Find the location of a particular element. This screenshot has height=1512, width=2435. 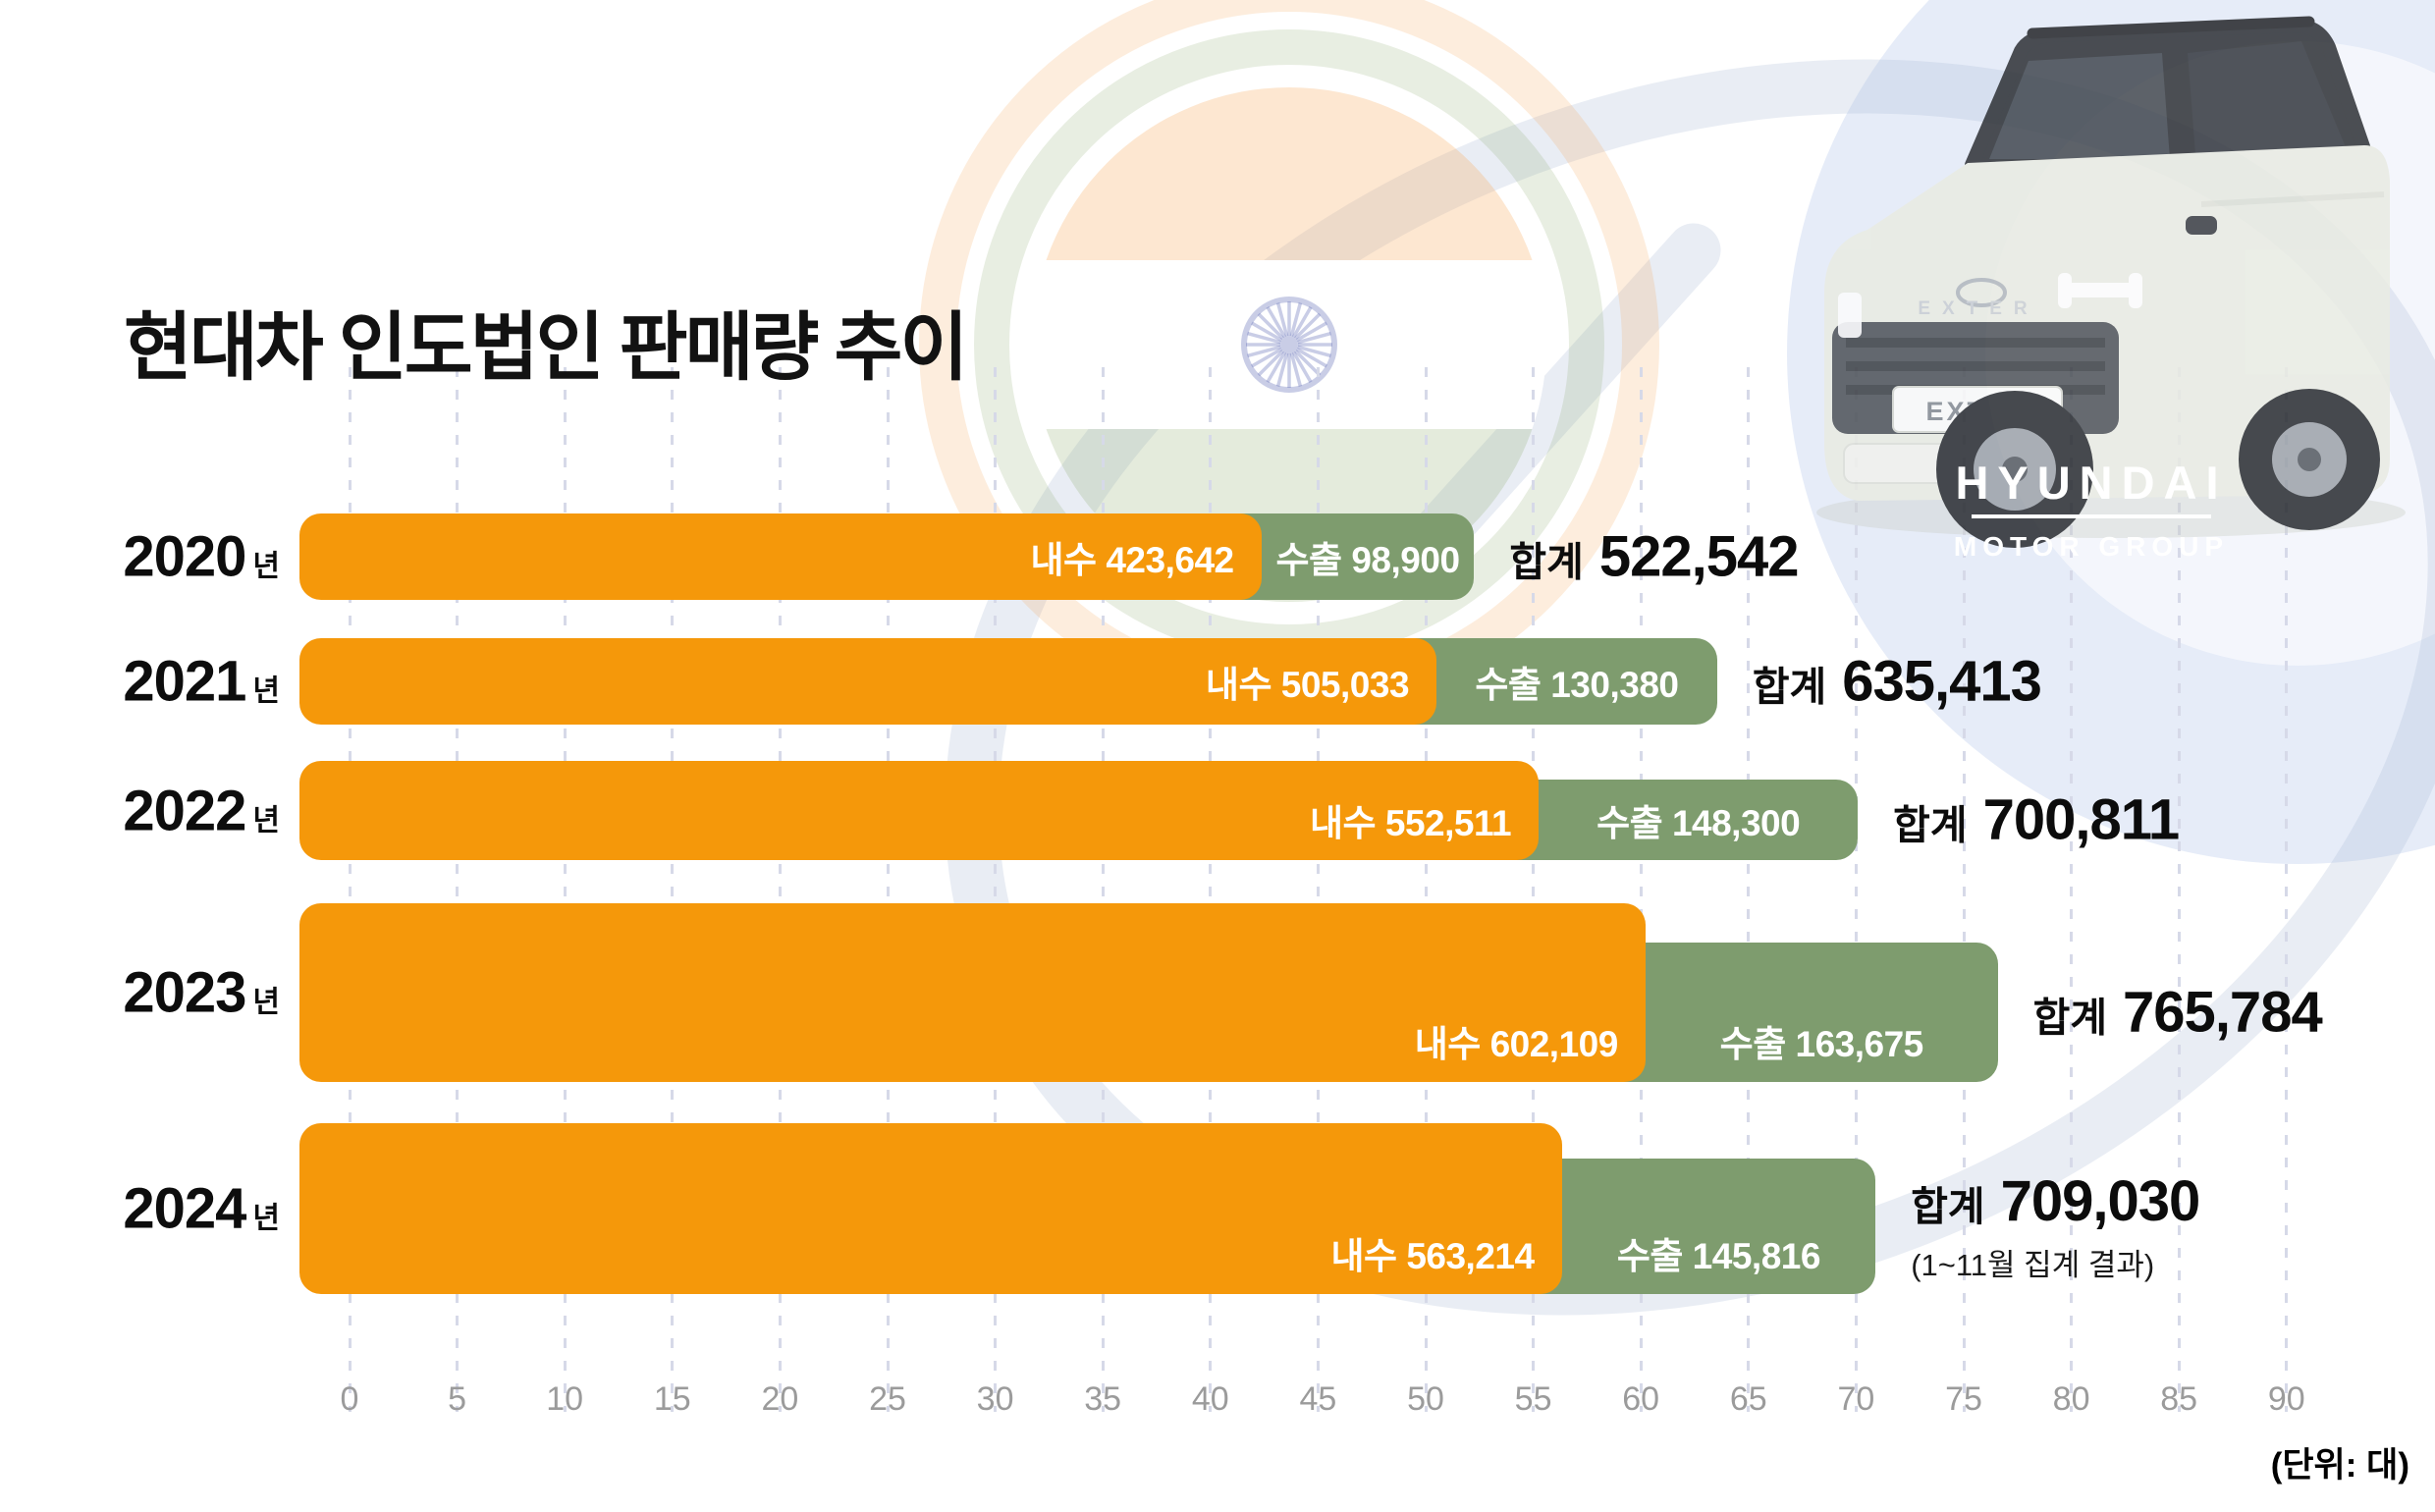

year-label: 2022 년 is located at coordinates (164, 811).